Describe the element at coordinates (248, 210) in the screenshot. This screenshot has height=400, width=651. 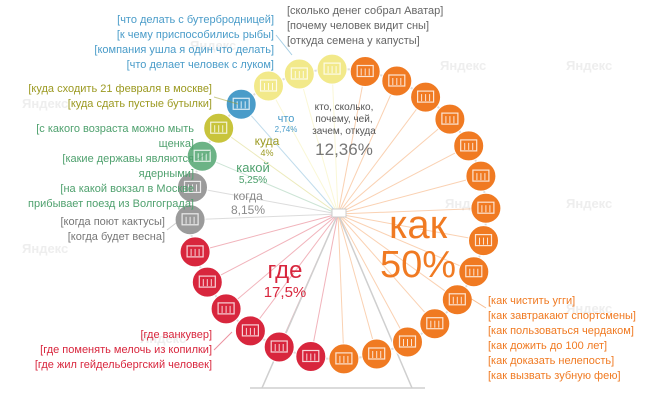
I see `label-when-value: 8,15%` at that location.